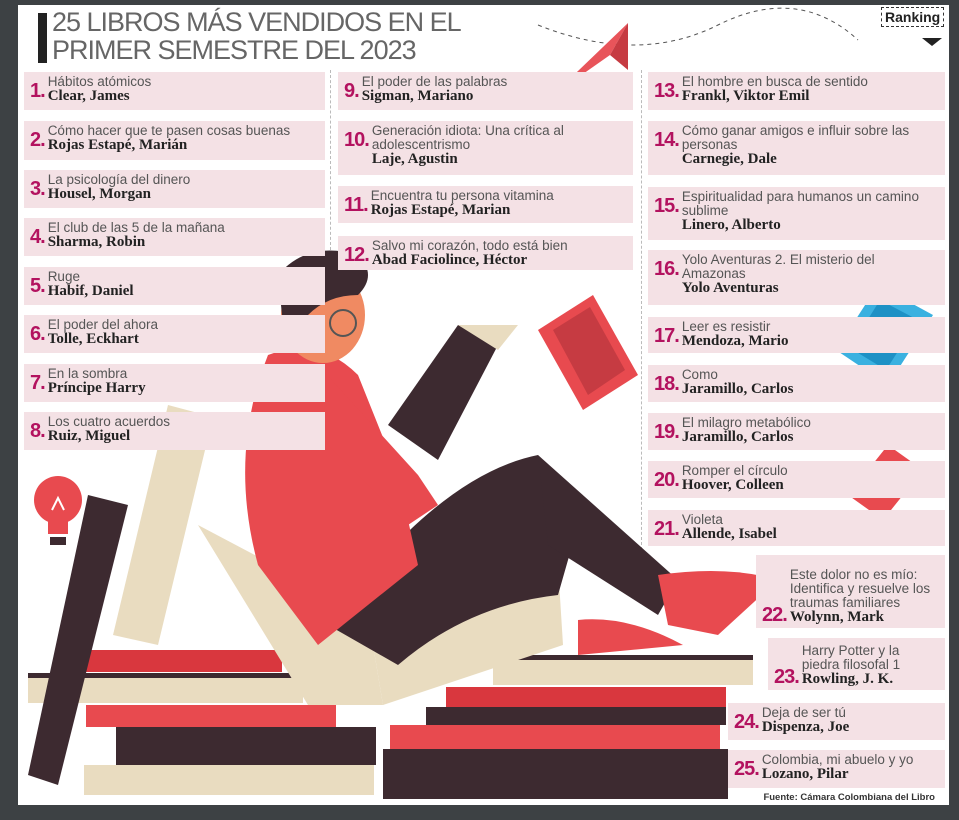 This screenshot has width=959, height=820. Describe the element at coordinates (352, 91) in the screenshot. I see `rank-number: 9.` at that location.